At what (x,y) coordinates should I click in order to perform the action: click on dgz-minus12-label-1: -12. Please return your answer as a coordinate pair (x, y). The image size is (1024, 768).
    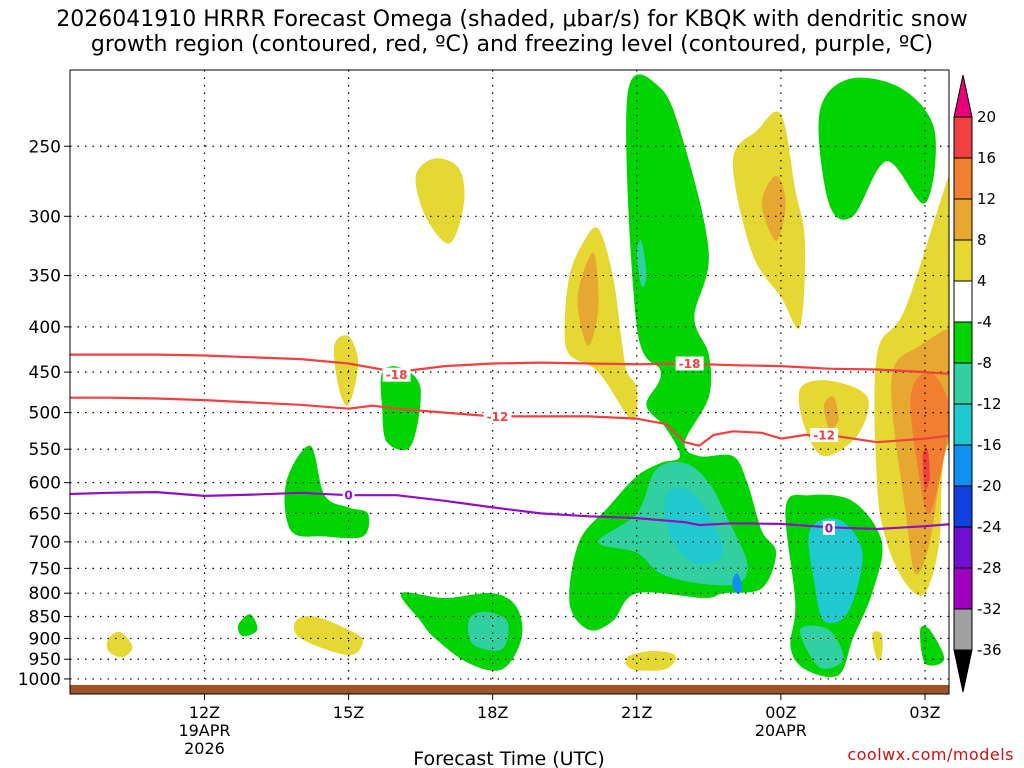
    Looking at the image, I should click on (824, 435).